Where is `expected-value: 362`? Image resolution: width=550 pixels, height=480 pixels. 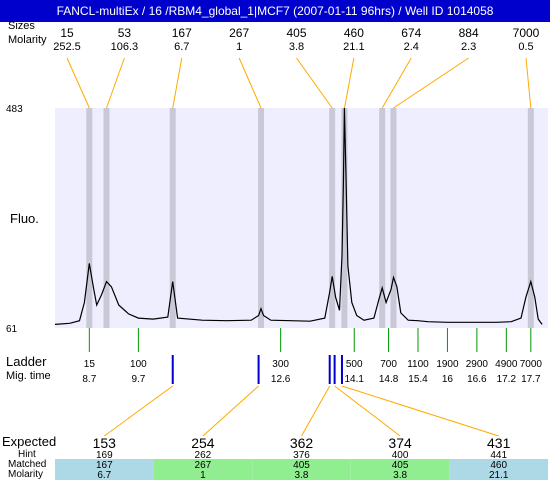 expected-value: 362 is located at coordinates (302, 443).